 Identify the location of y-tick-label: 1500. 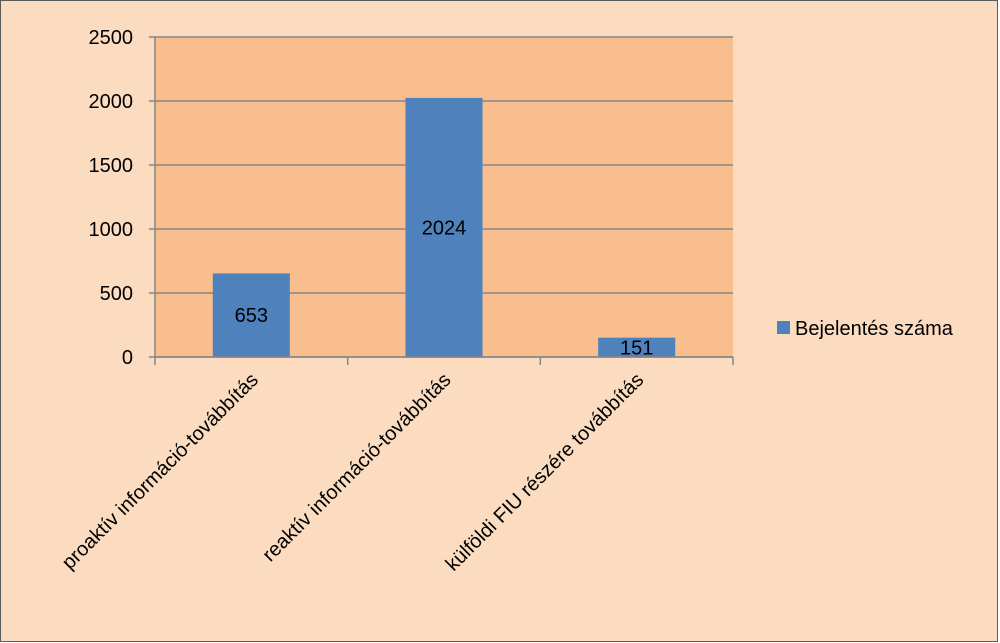
(111, 166).